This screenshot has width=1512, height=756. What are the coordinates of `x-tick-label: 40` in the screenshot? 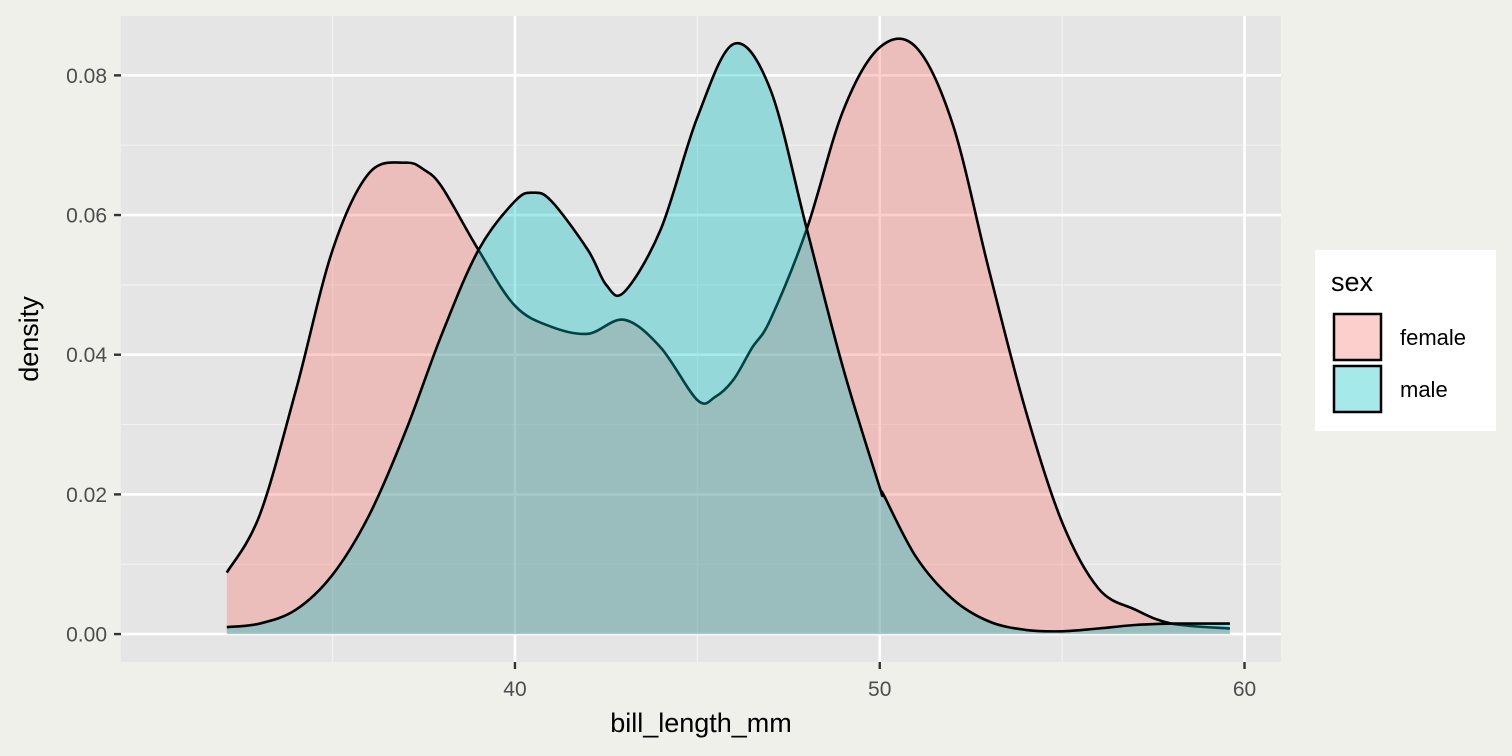 It's located at (514, 689).